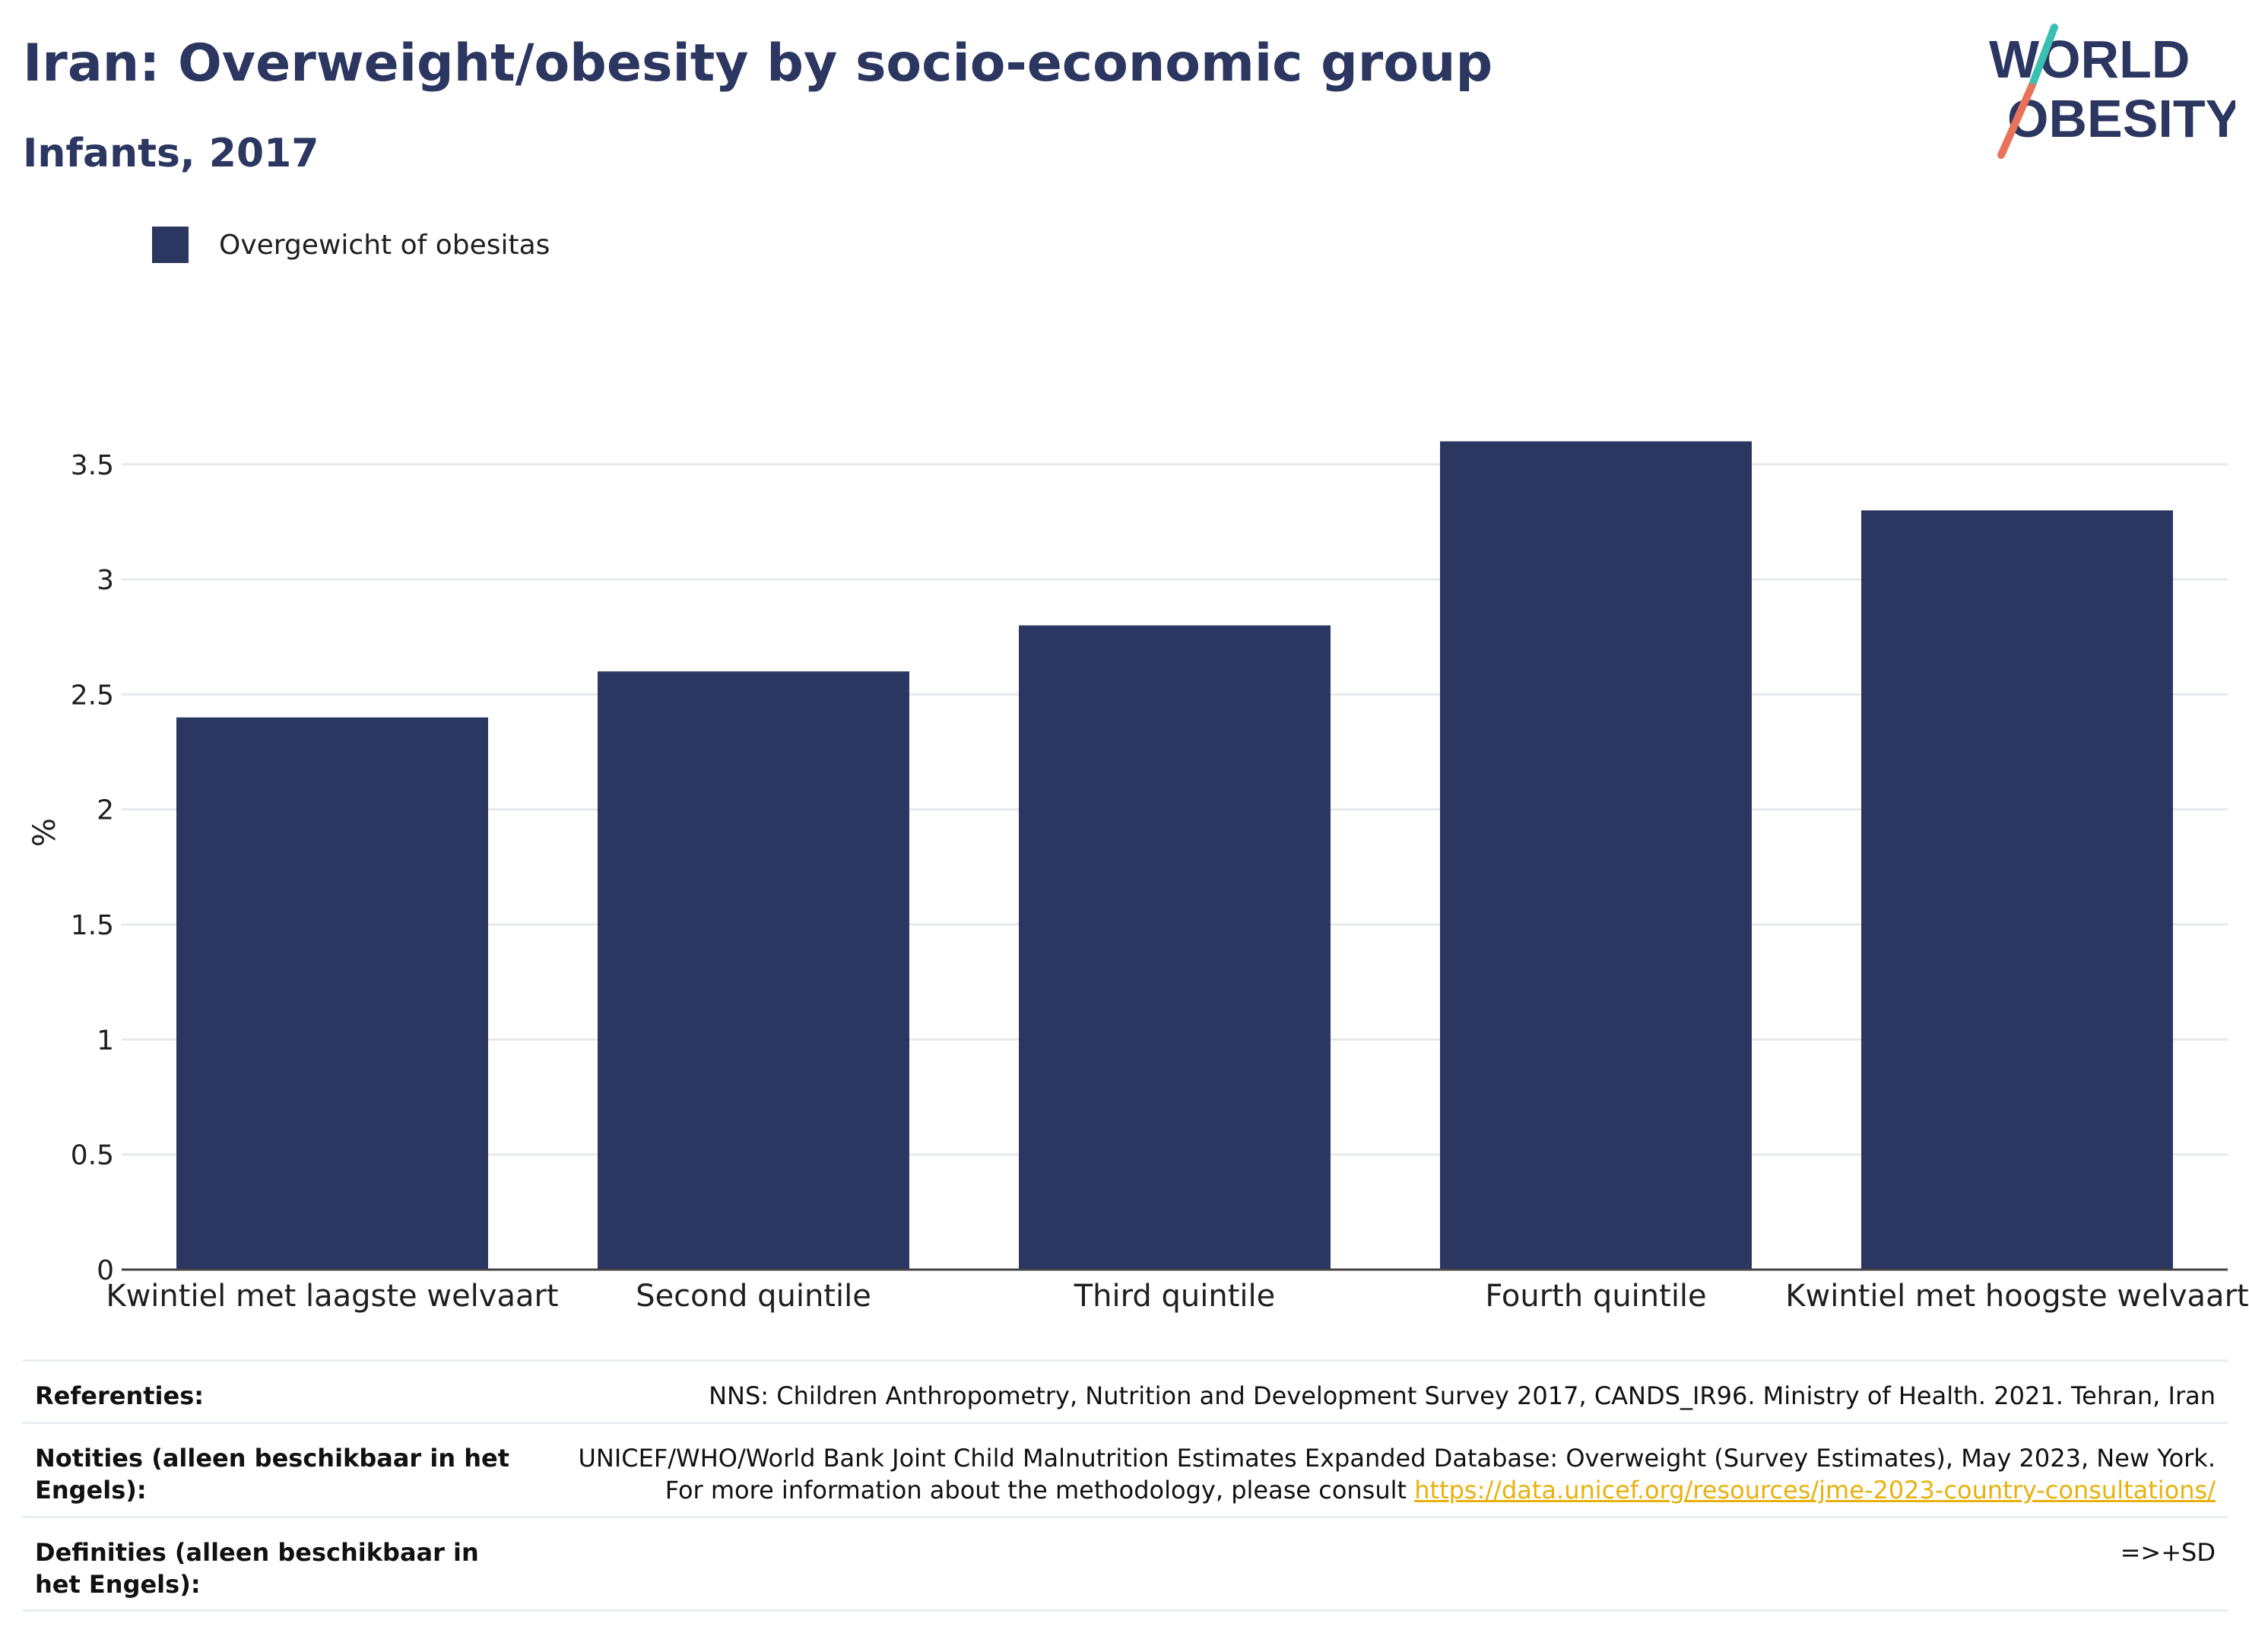 This screenshot has height=1652, width=2249. What do you see at coordinates (105, 1270) in the screenshot?
I see `y-tick-label: 0` at bounding box center [105, 1270].